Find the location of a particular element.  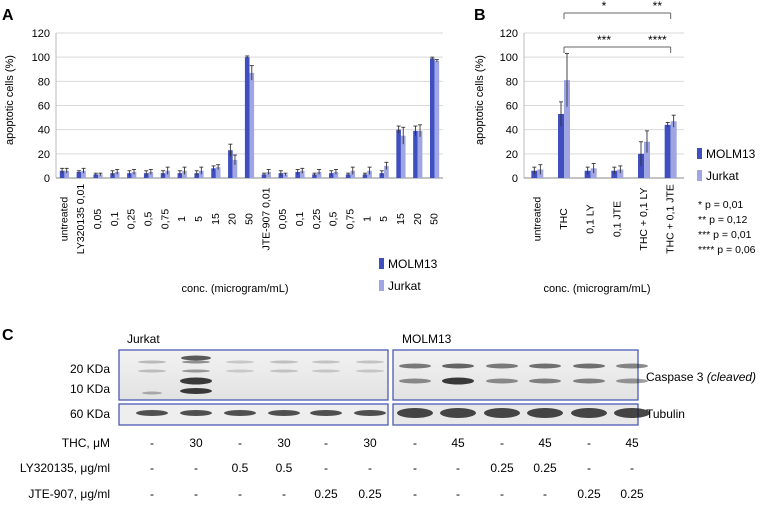

panel-label-b: B is located at coordinates (480, 15).